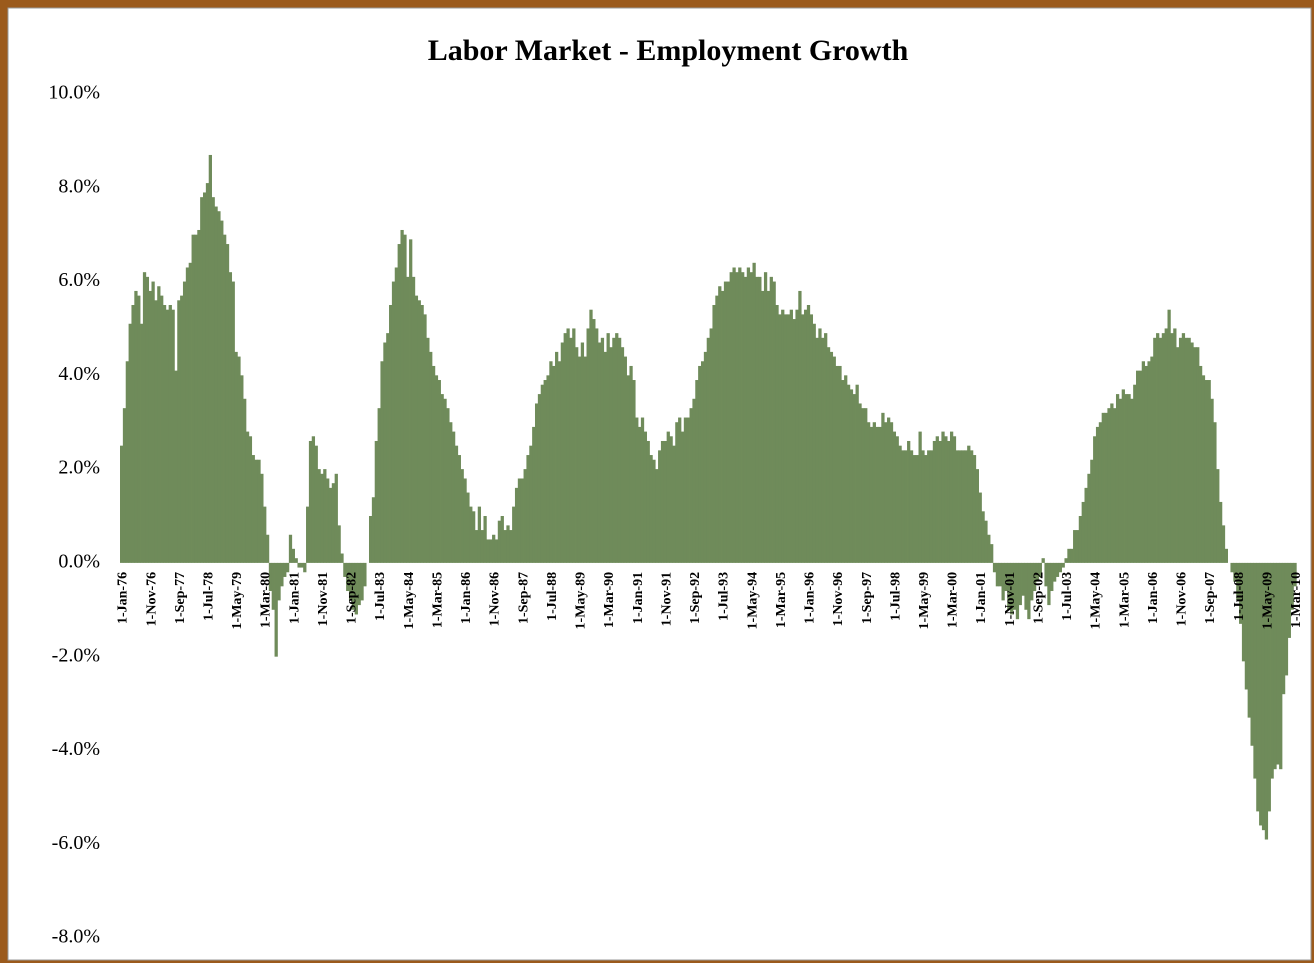  Describe the element at coordinates (495, 599) in the screenshot. I see `x-tick-label: 1-Nov-86` at that location.